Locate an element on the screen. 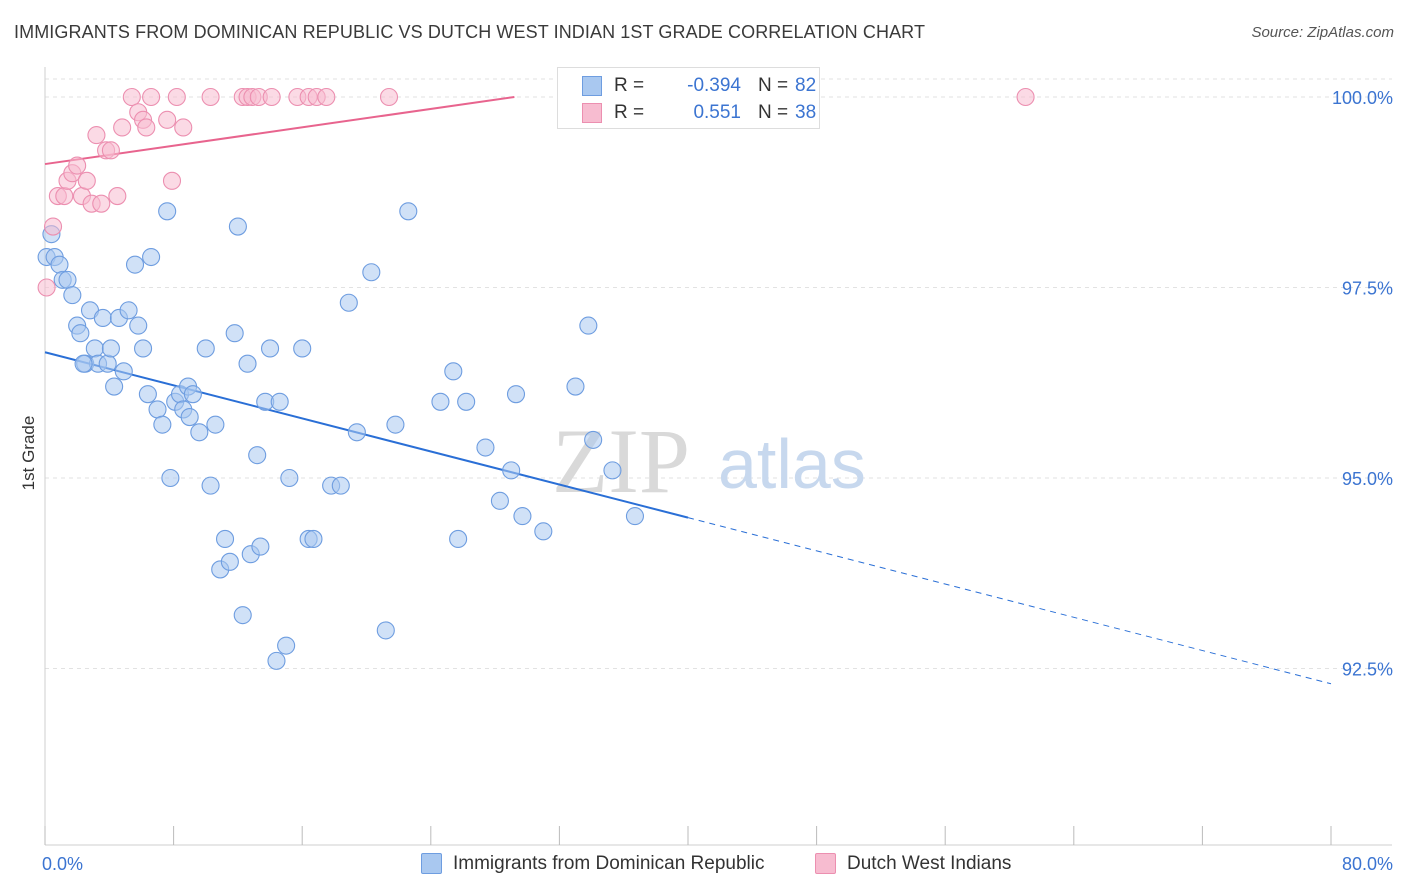 This screenshot has width=1406, height=892. legend-n-value: 38 is located at coordinates (806, 112).